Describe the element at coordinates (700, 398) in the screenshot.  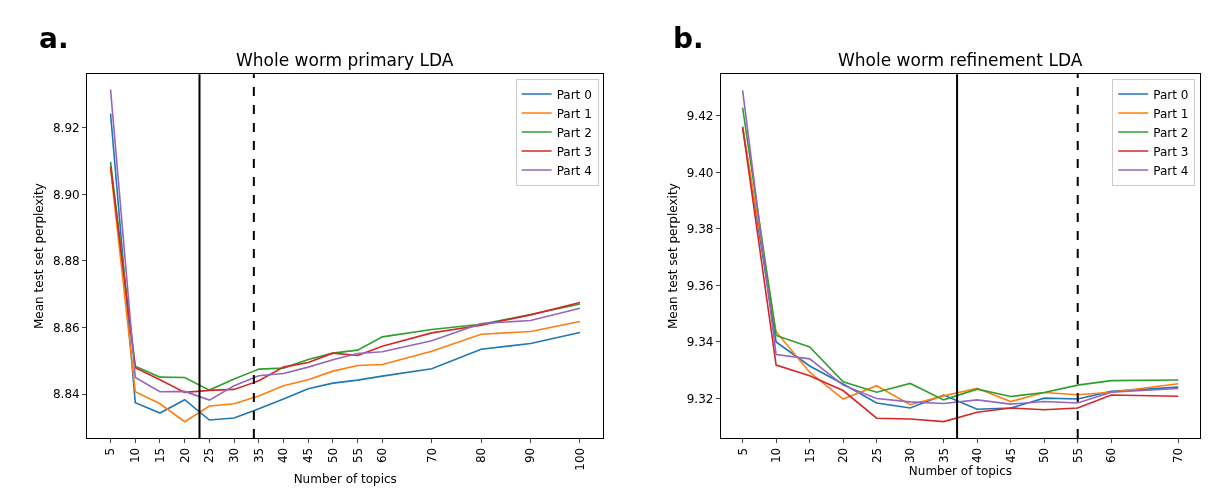
I see `y-tick-label: 9.32` at that location.